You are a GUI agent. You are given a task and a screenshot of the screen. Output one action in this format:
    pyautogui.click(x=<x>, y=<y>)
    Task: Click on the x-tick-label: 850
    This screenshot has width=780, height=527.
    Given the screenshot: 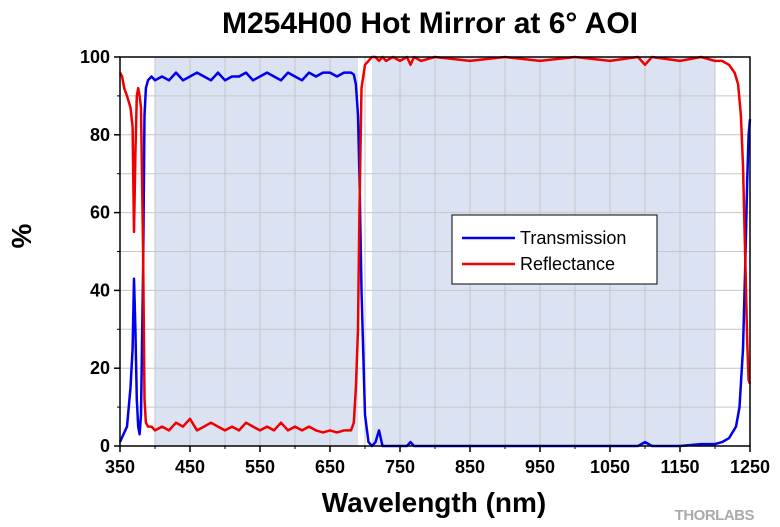 What is the action you would take?
    pyautogui.click(x=470, y=467)
    